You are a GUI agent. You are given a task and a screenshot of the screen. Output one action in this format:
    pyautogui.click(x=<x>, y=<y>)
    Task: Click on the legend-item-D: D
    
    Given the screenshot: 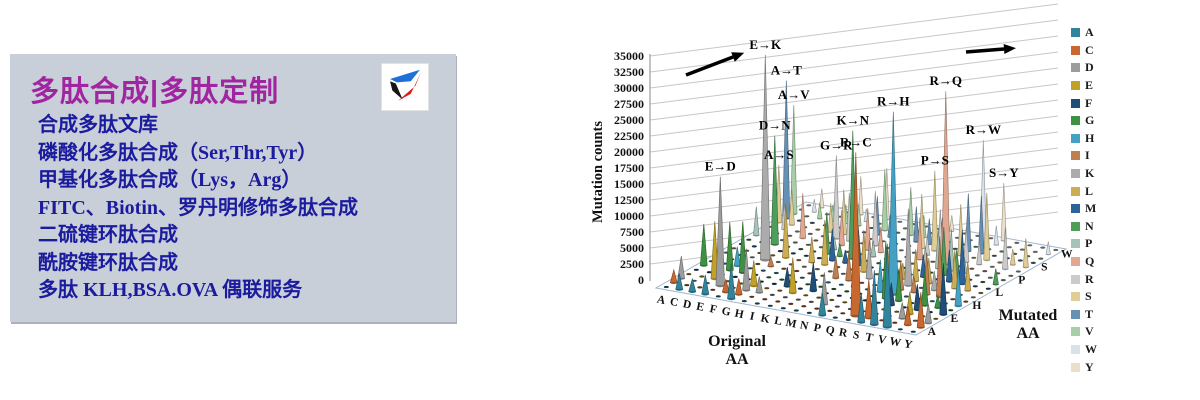 What is the action you would take?
    pyautogui.click(x=1084, y=68)
    